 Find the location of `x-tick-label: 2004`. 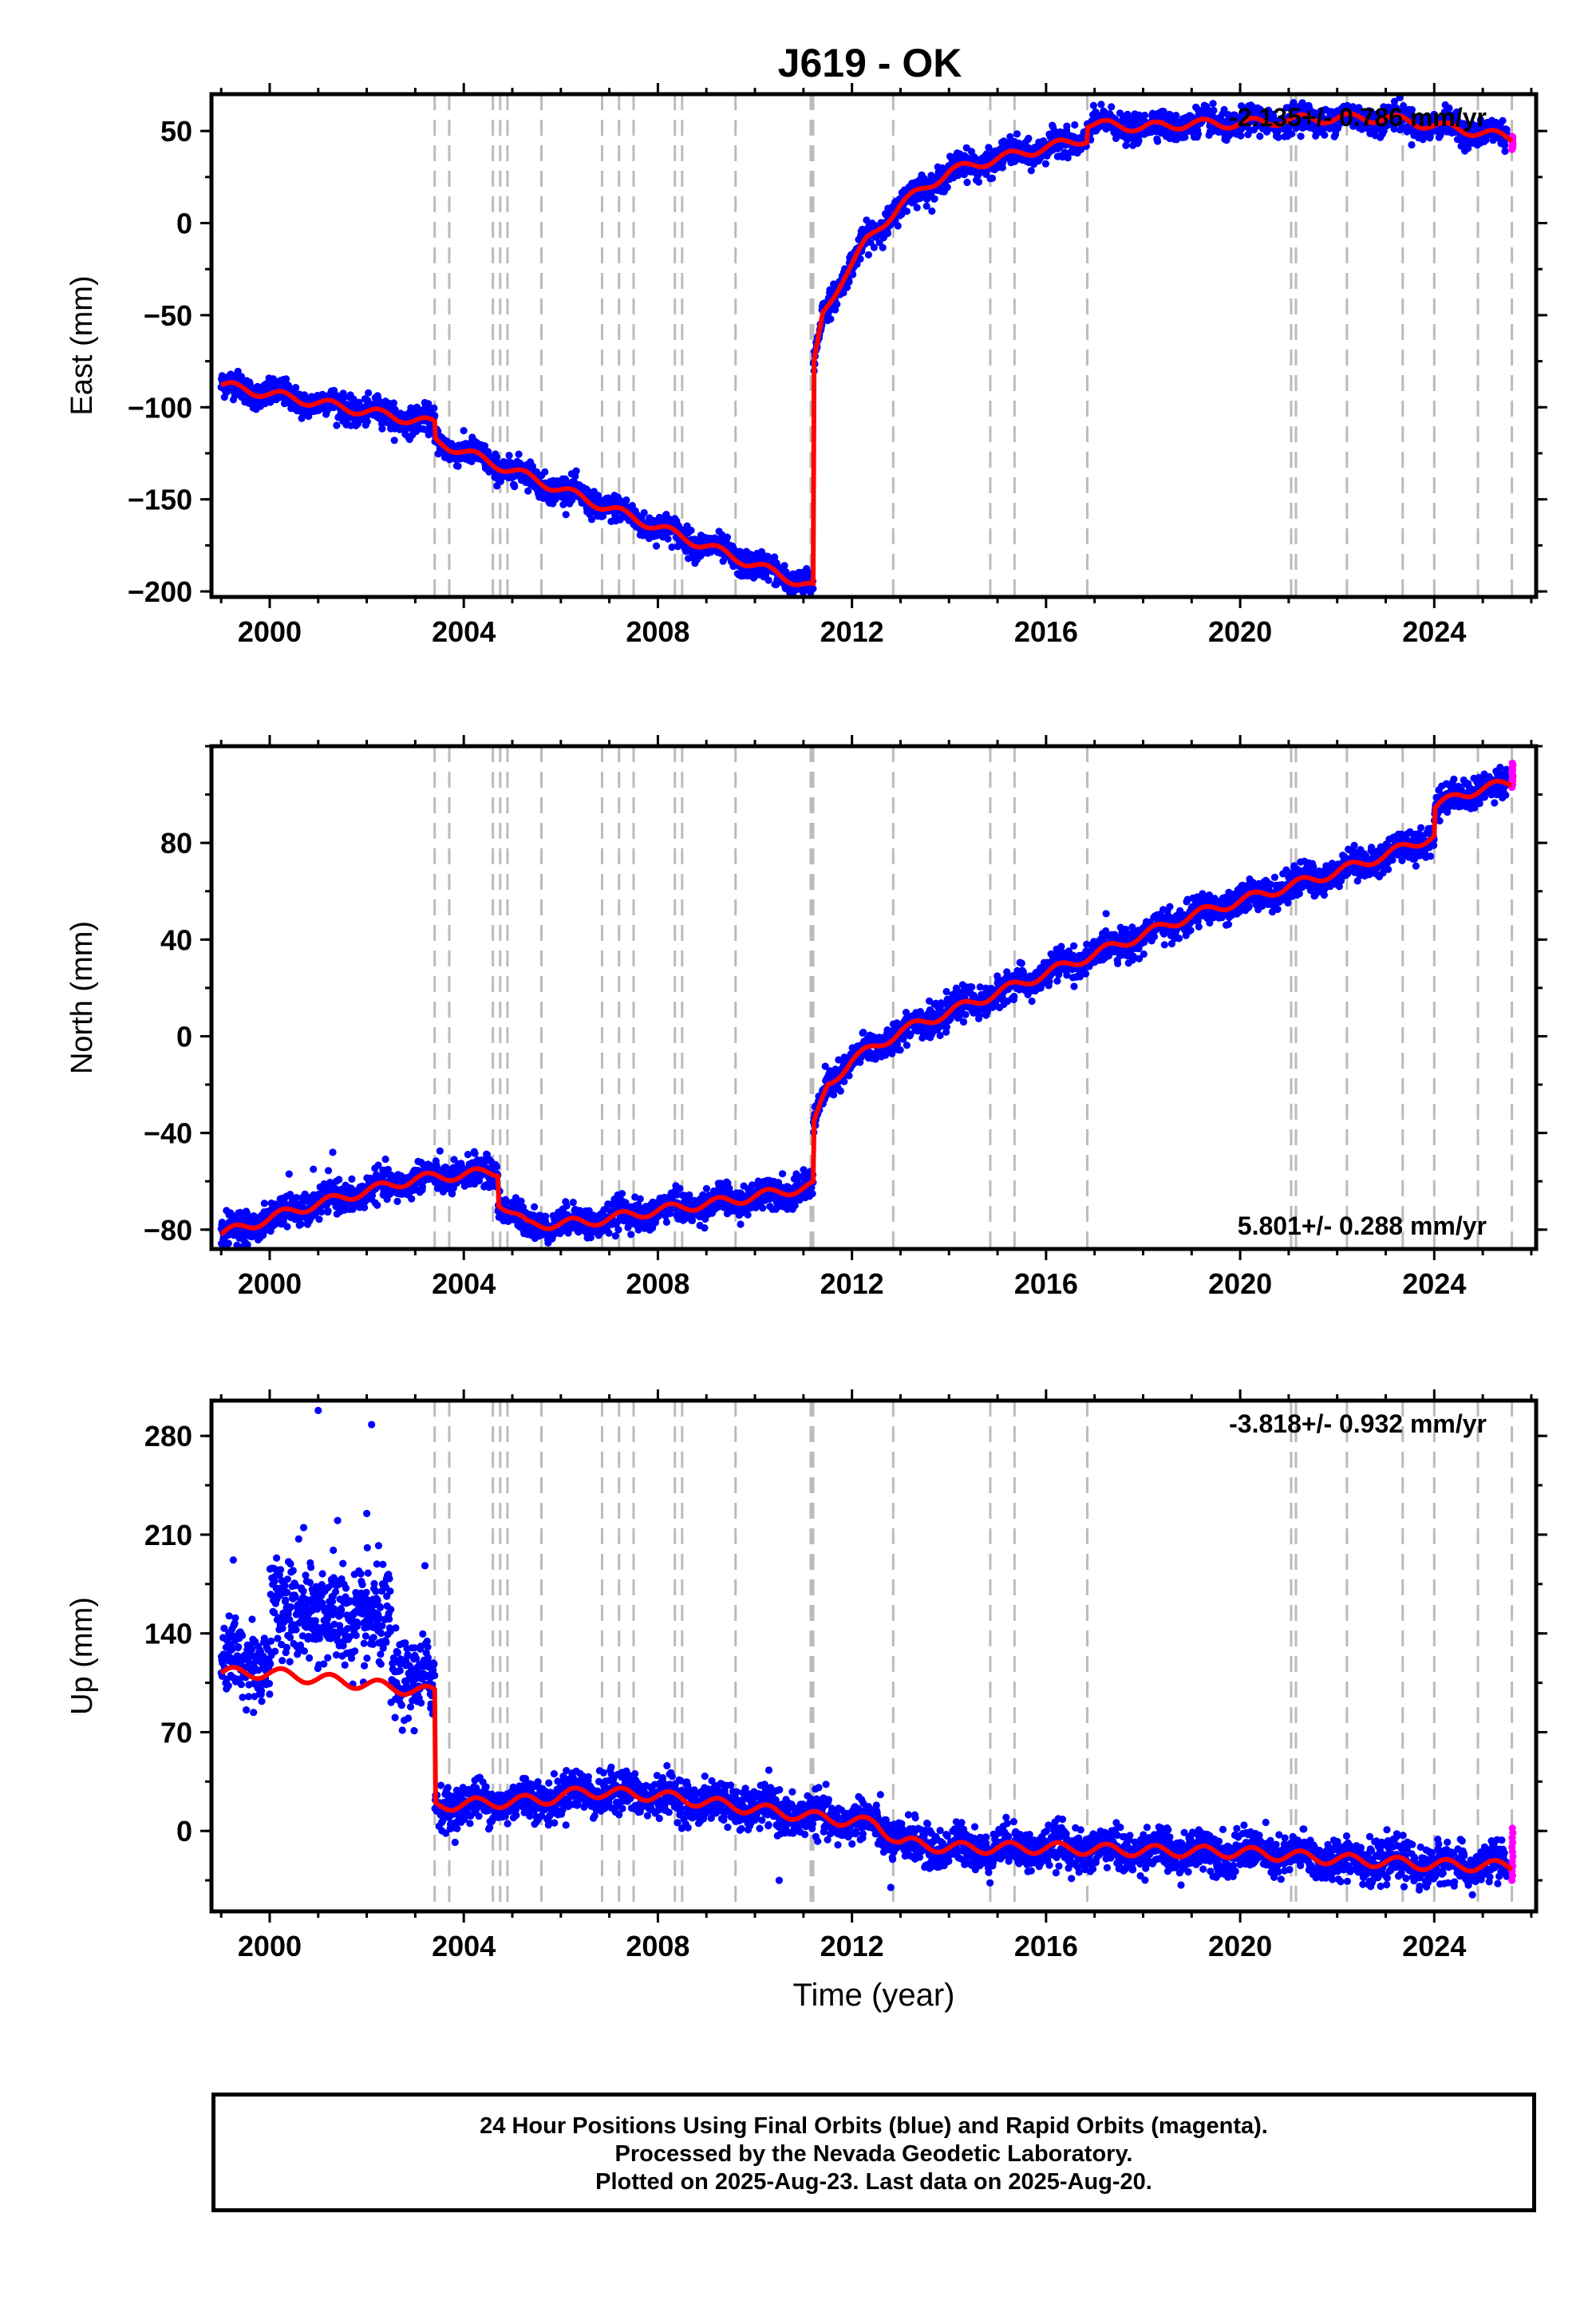

x-tick-label: 2004 is located at coordinates (464, 631).